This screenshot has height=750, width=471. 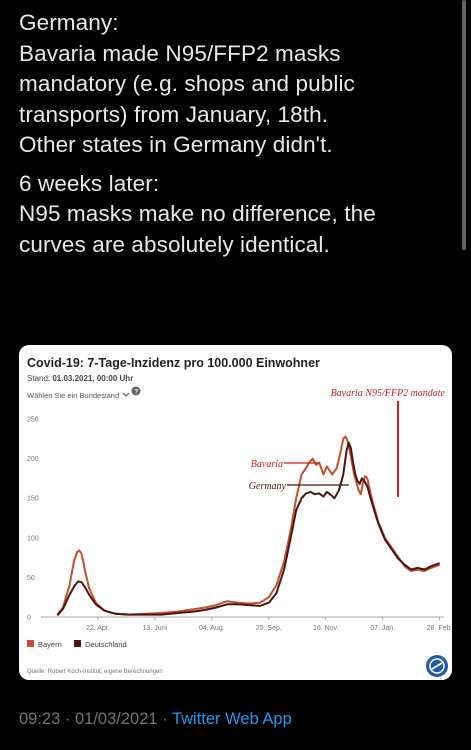 I want to click on legend-label-bayern: Bayern, so click(x=50, y=644).